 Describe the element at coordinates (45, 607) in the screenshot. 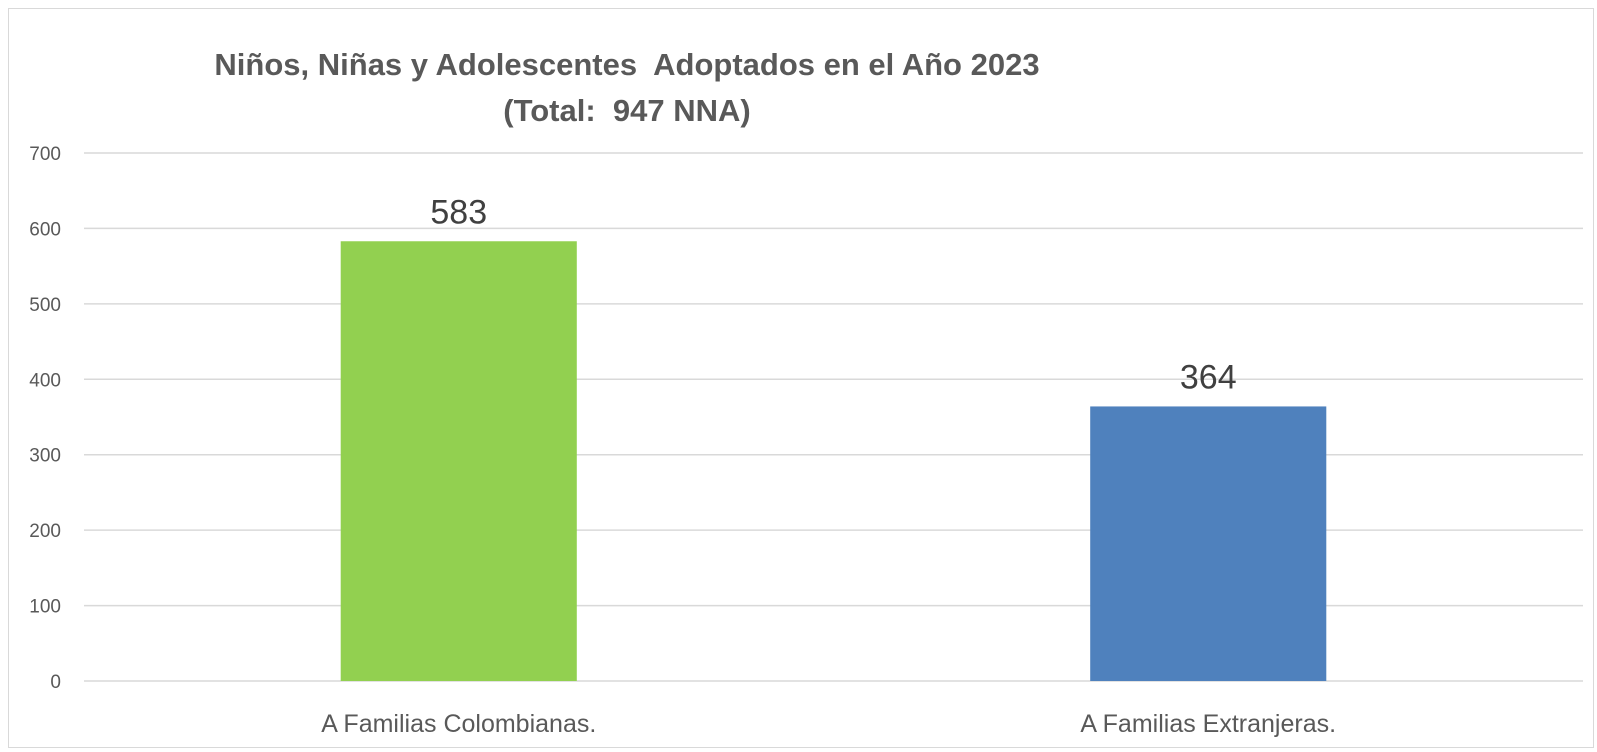

I see `y-tick-label: 100` at that location.